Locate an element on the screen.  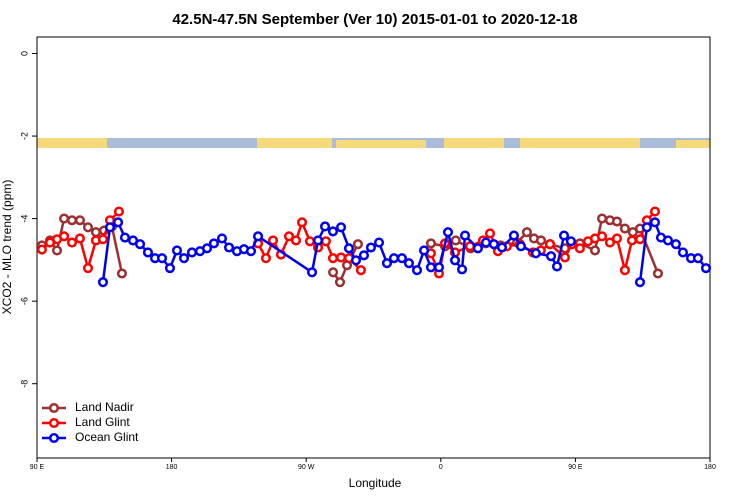
y-axis-label: XCO2 - MLO trend (ppm) is located at coordinates (7, 247).